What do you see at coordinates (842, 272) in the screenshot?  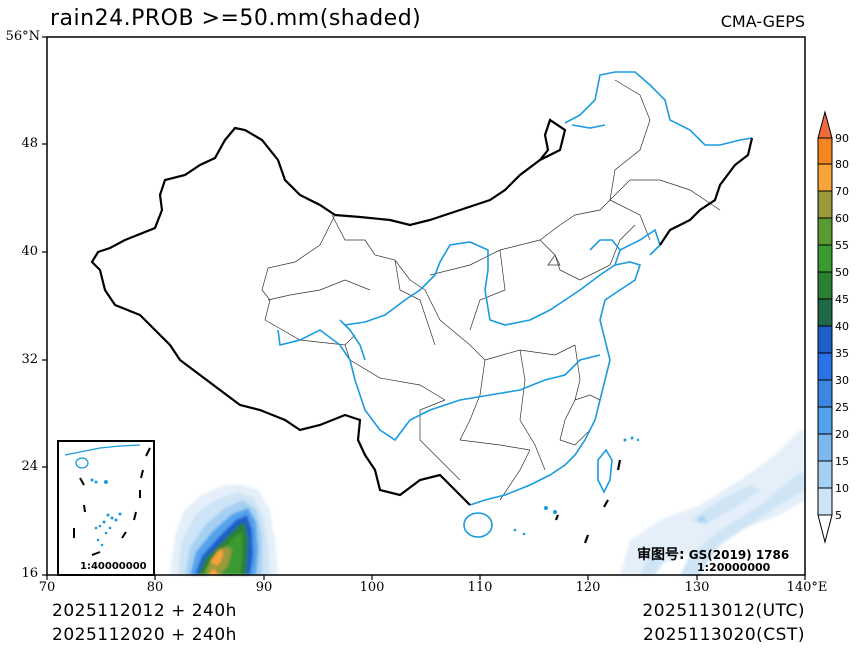 I see `colorbar-label-50: 50` at bounding box center [842, 272].